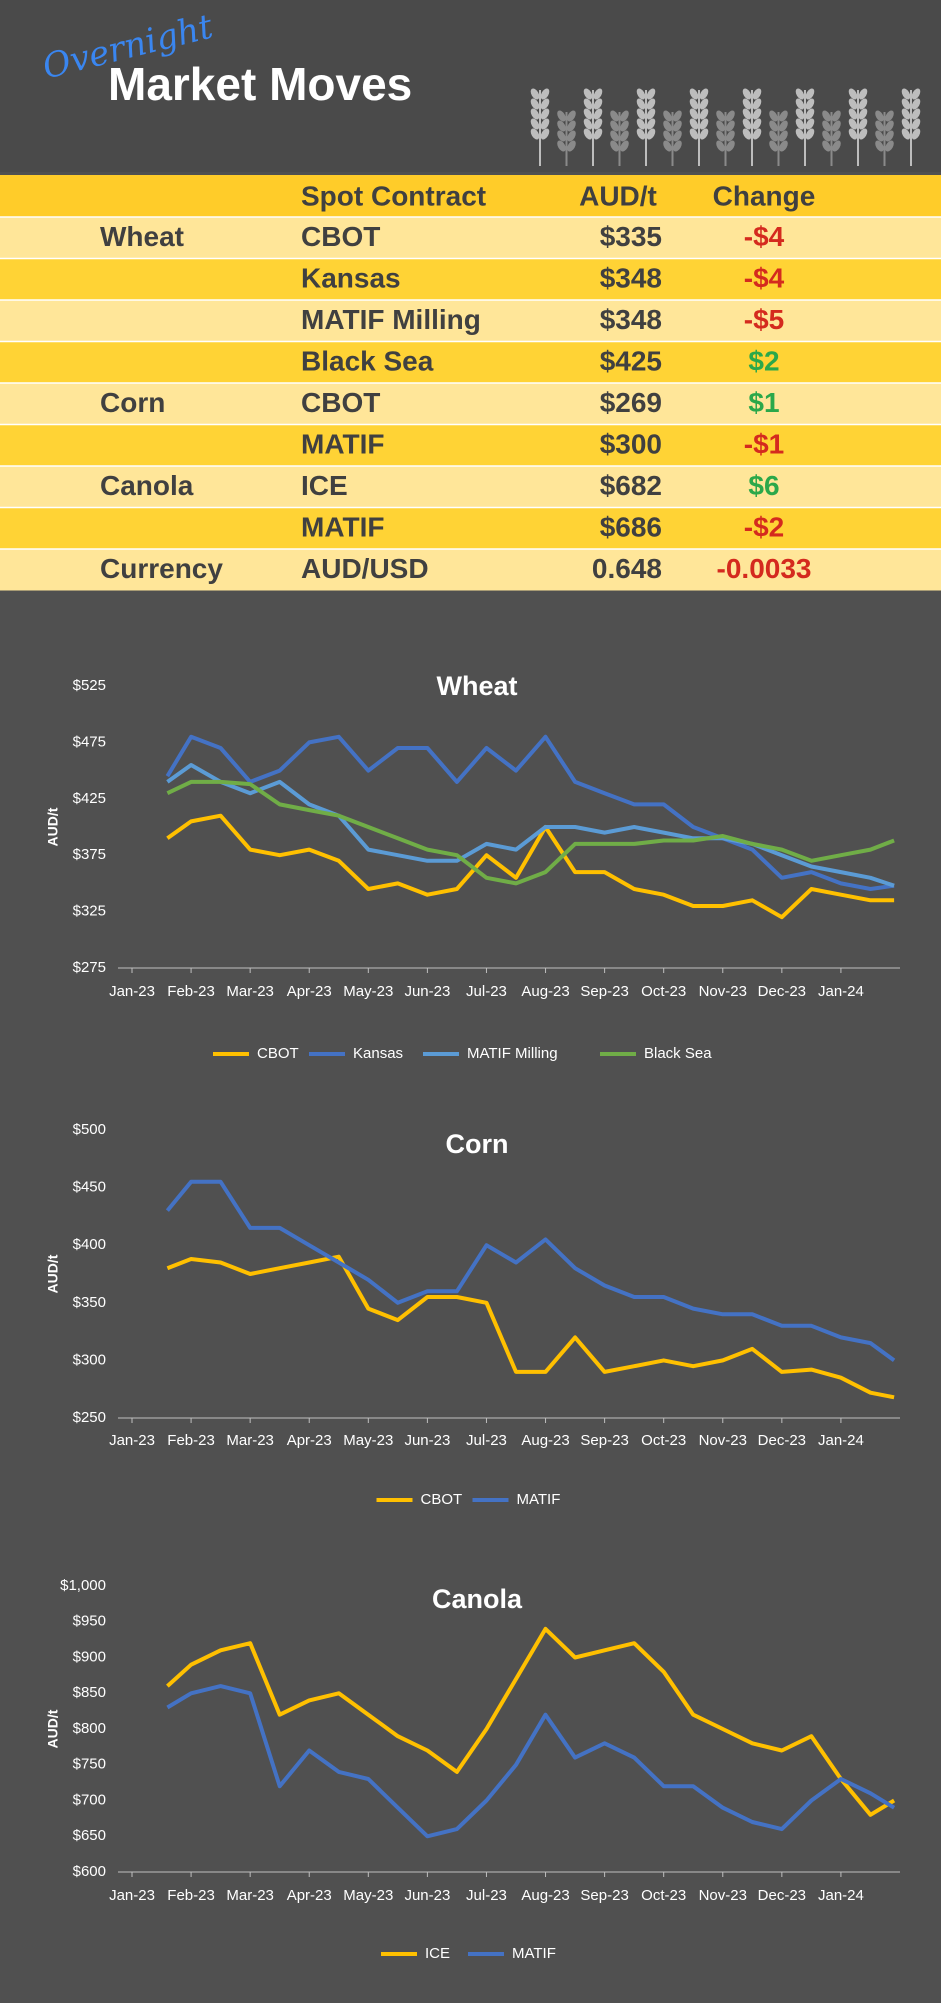 This screenshot has width=941, height=2003. What do you see at coordinates (278, 1053) in the screenshot?
I see `legend-label: CBOT` at bounding box center [278, 1053].